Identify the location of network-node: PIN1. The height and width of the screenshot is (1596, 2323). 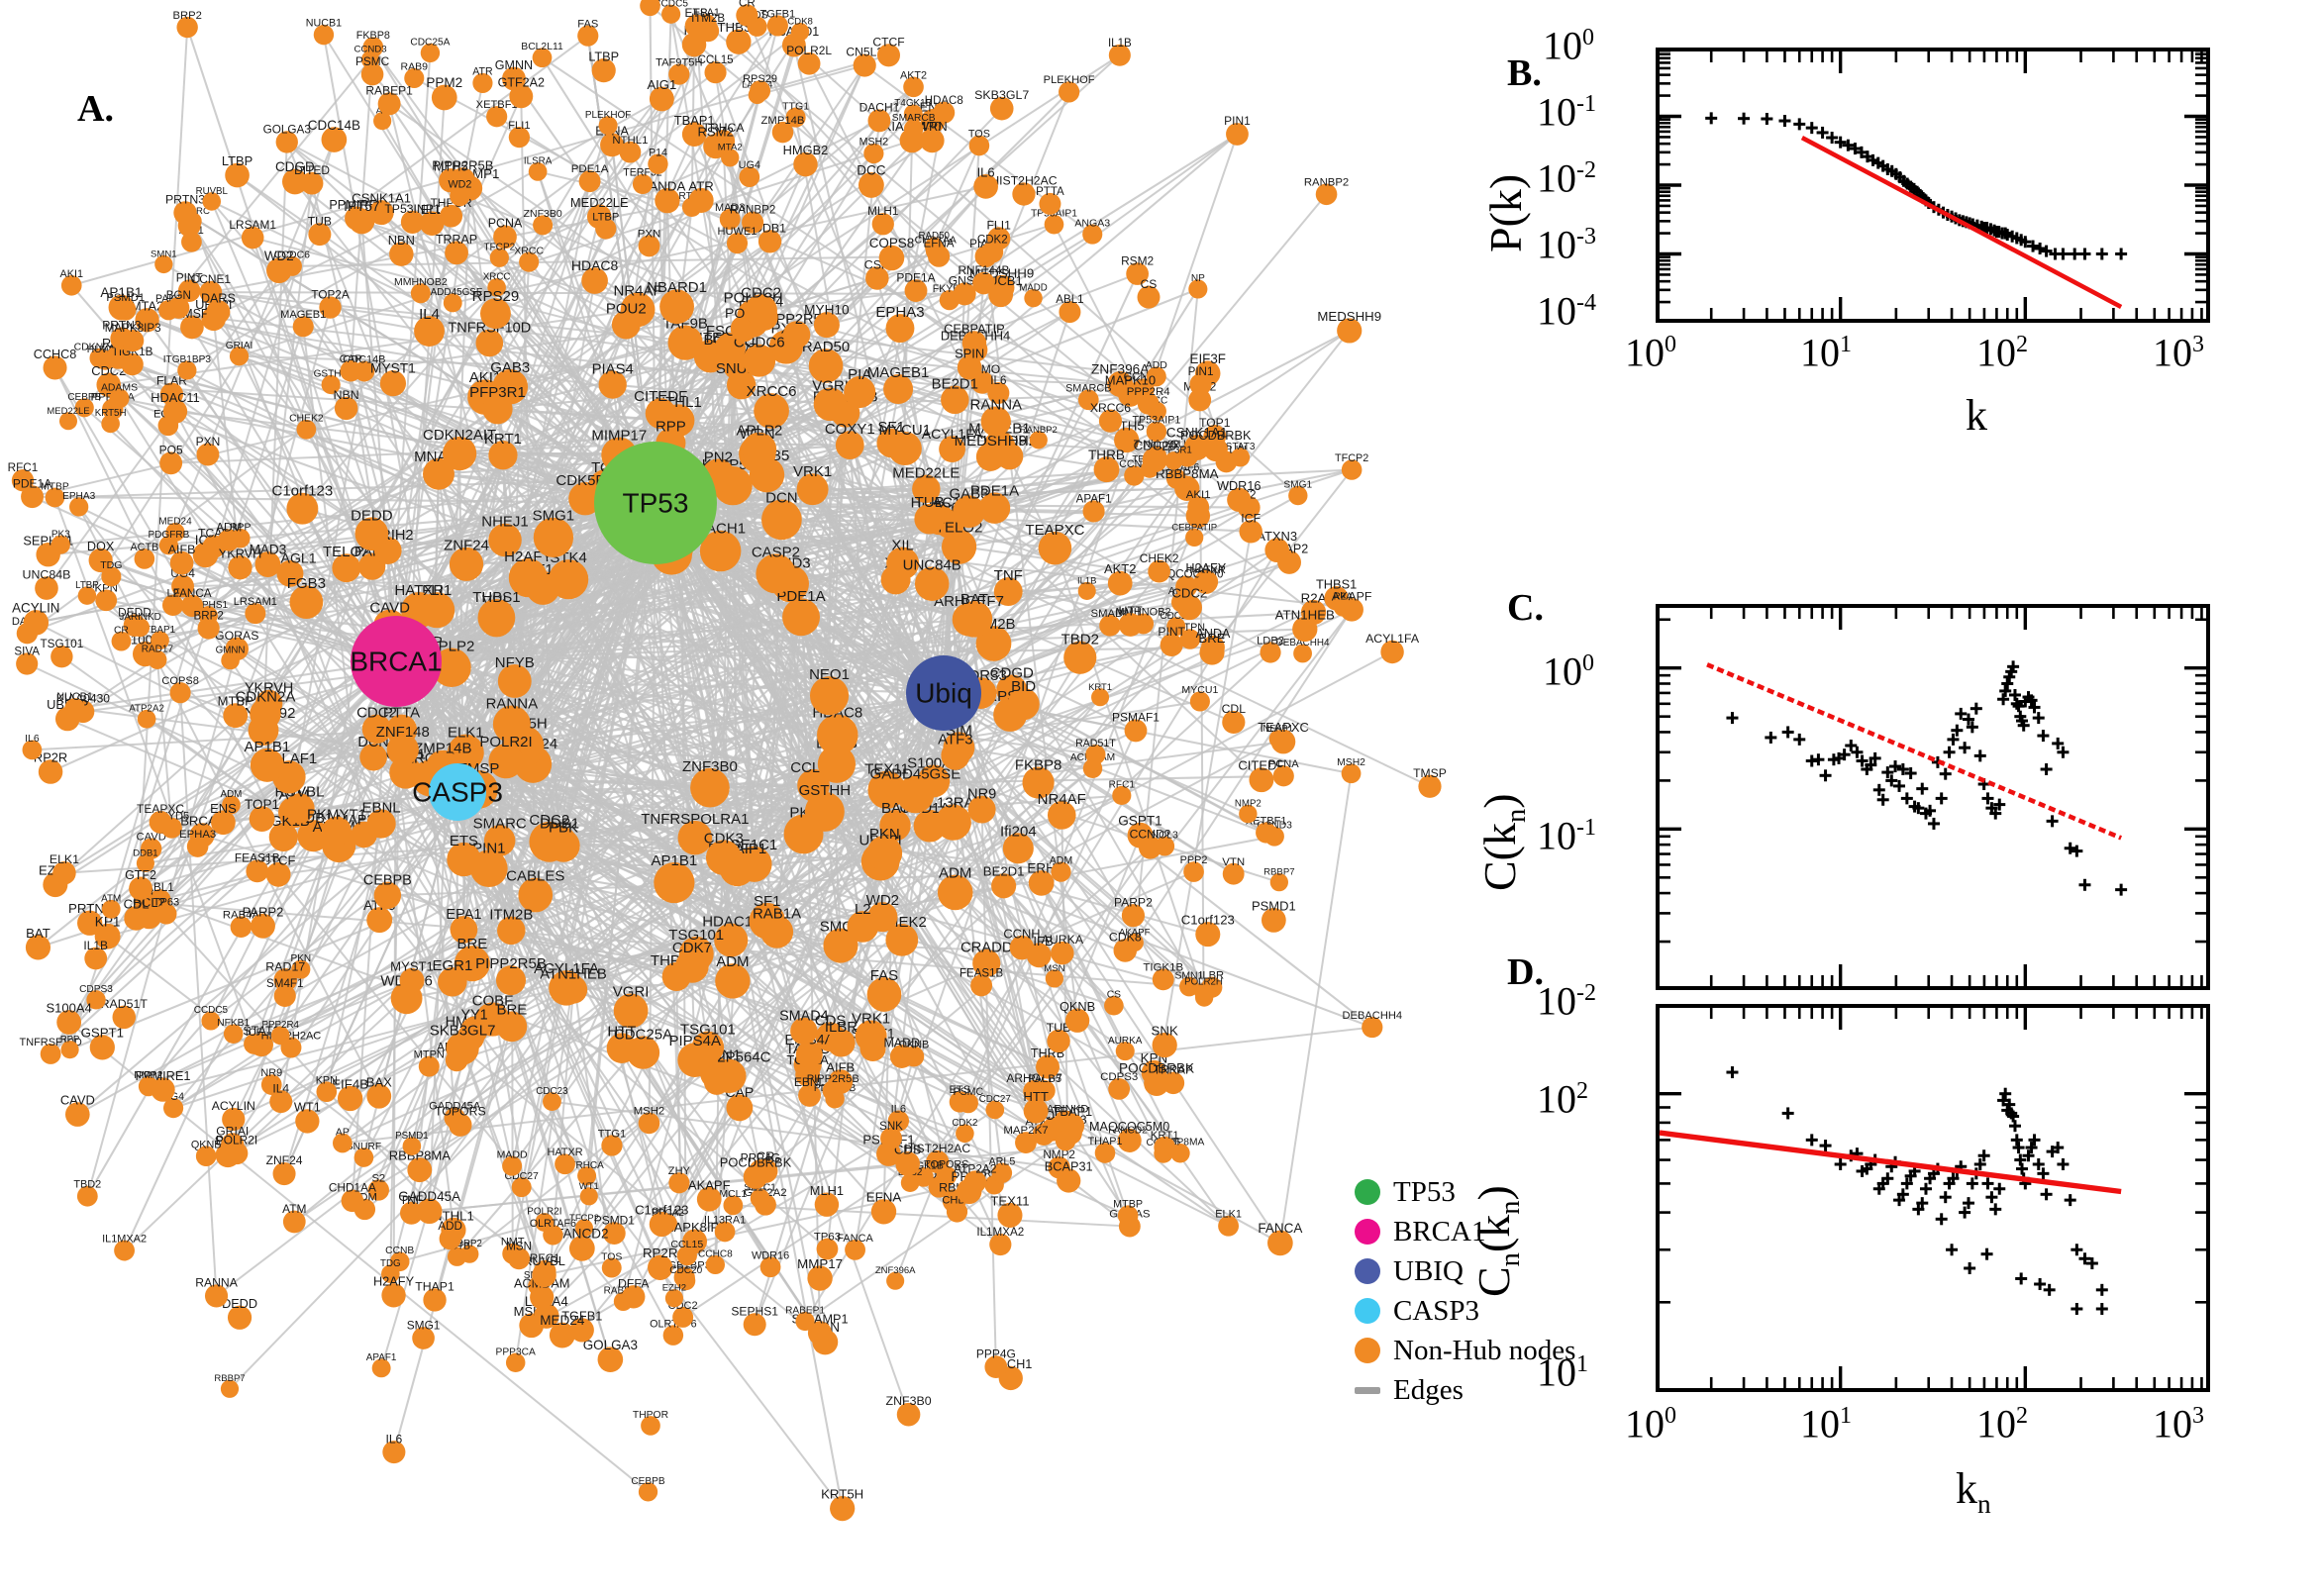
(1237, 130).